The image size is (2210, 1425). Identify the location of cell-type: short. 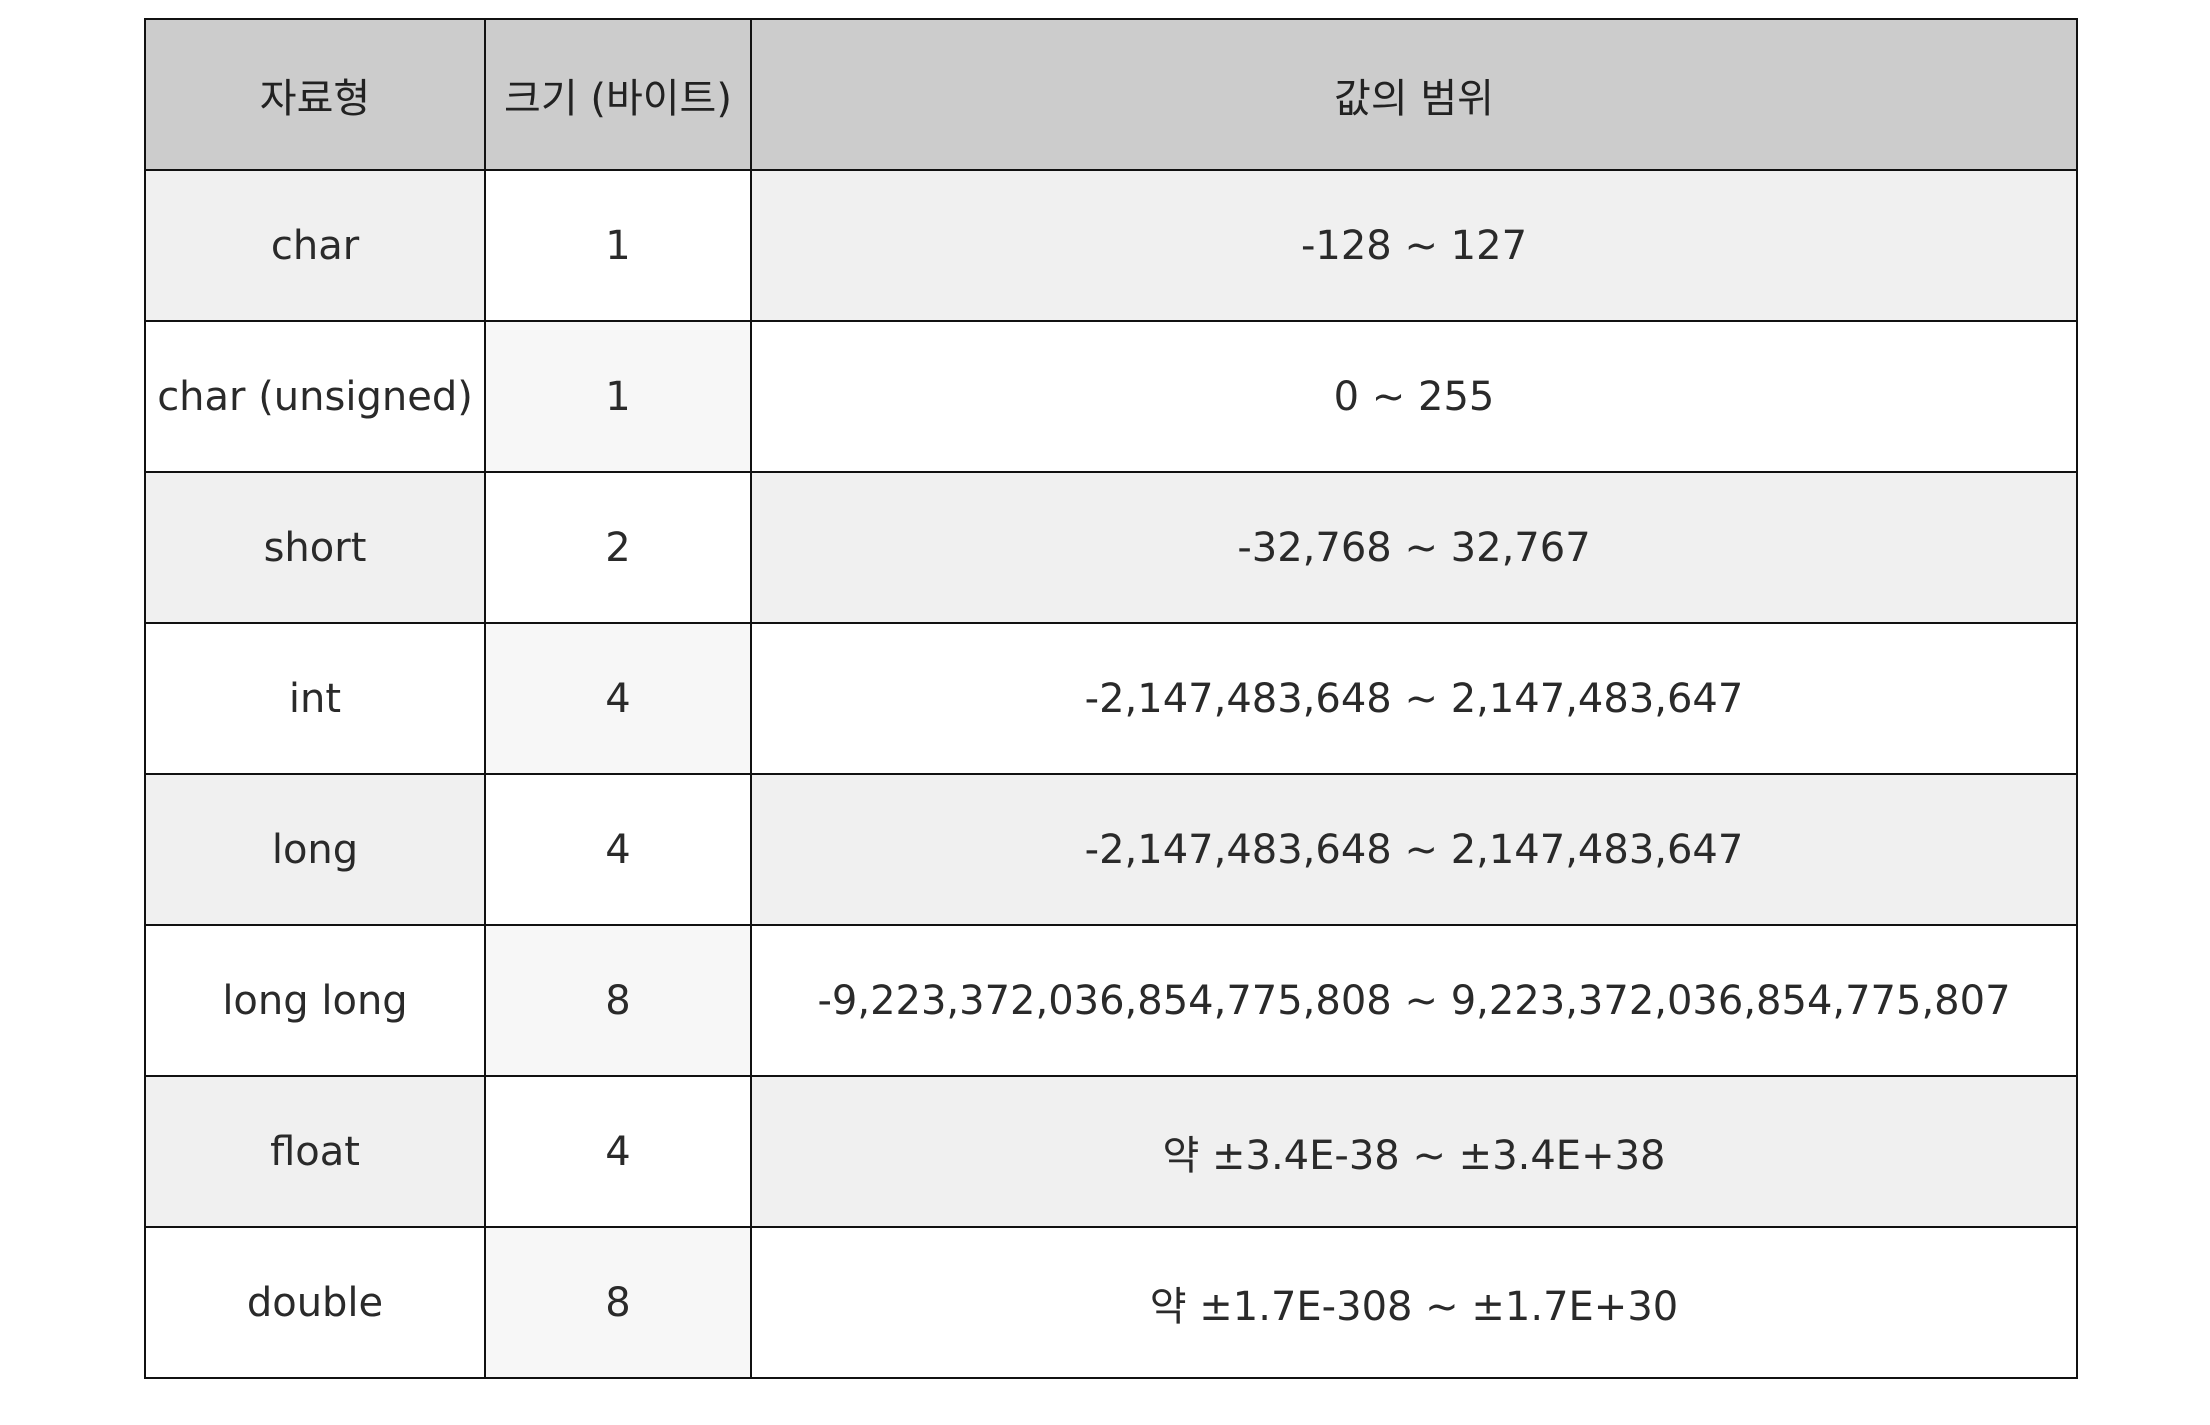
(315, 547).